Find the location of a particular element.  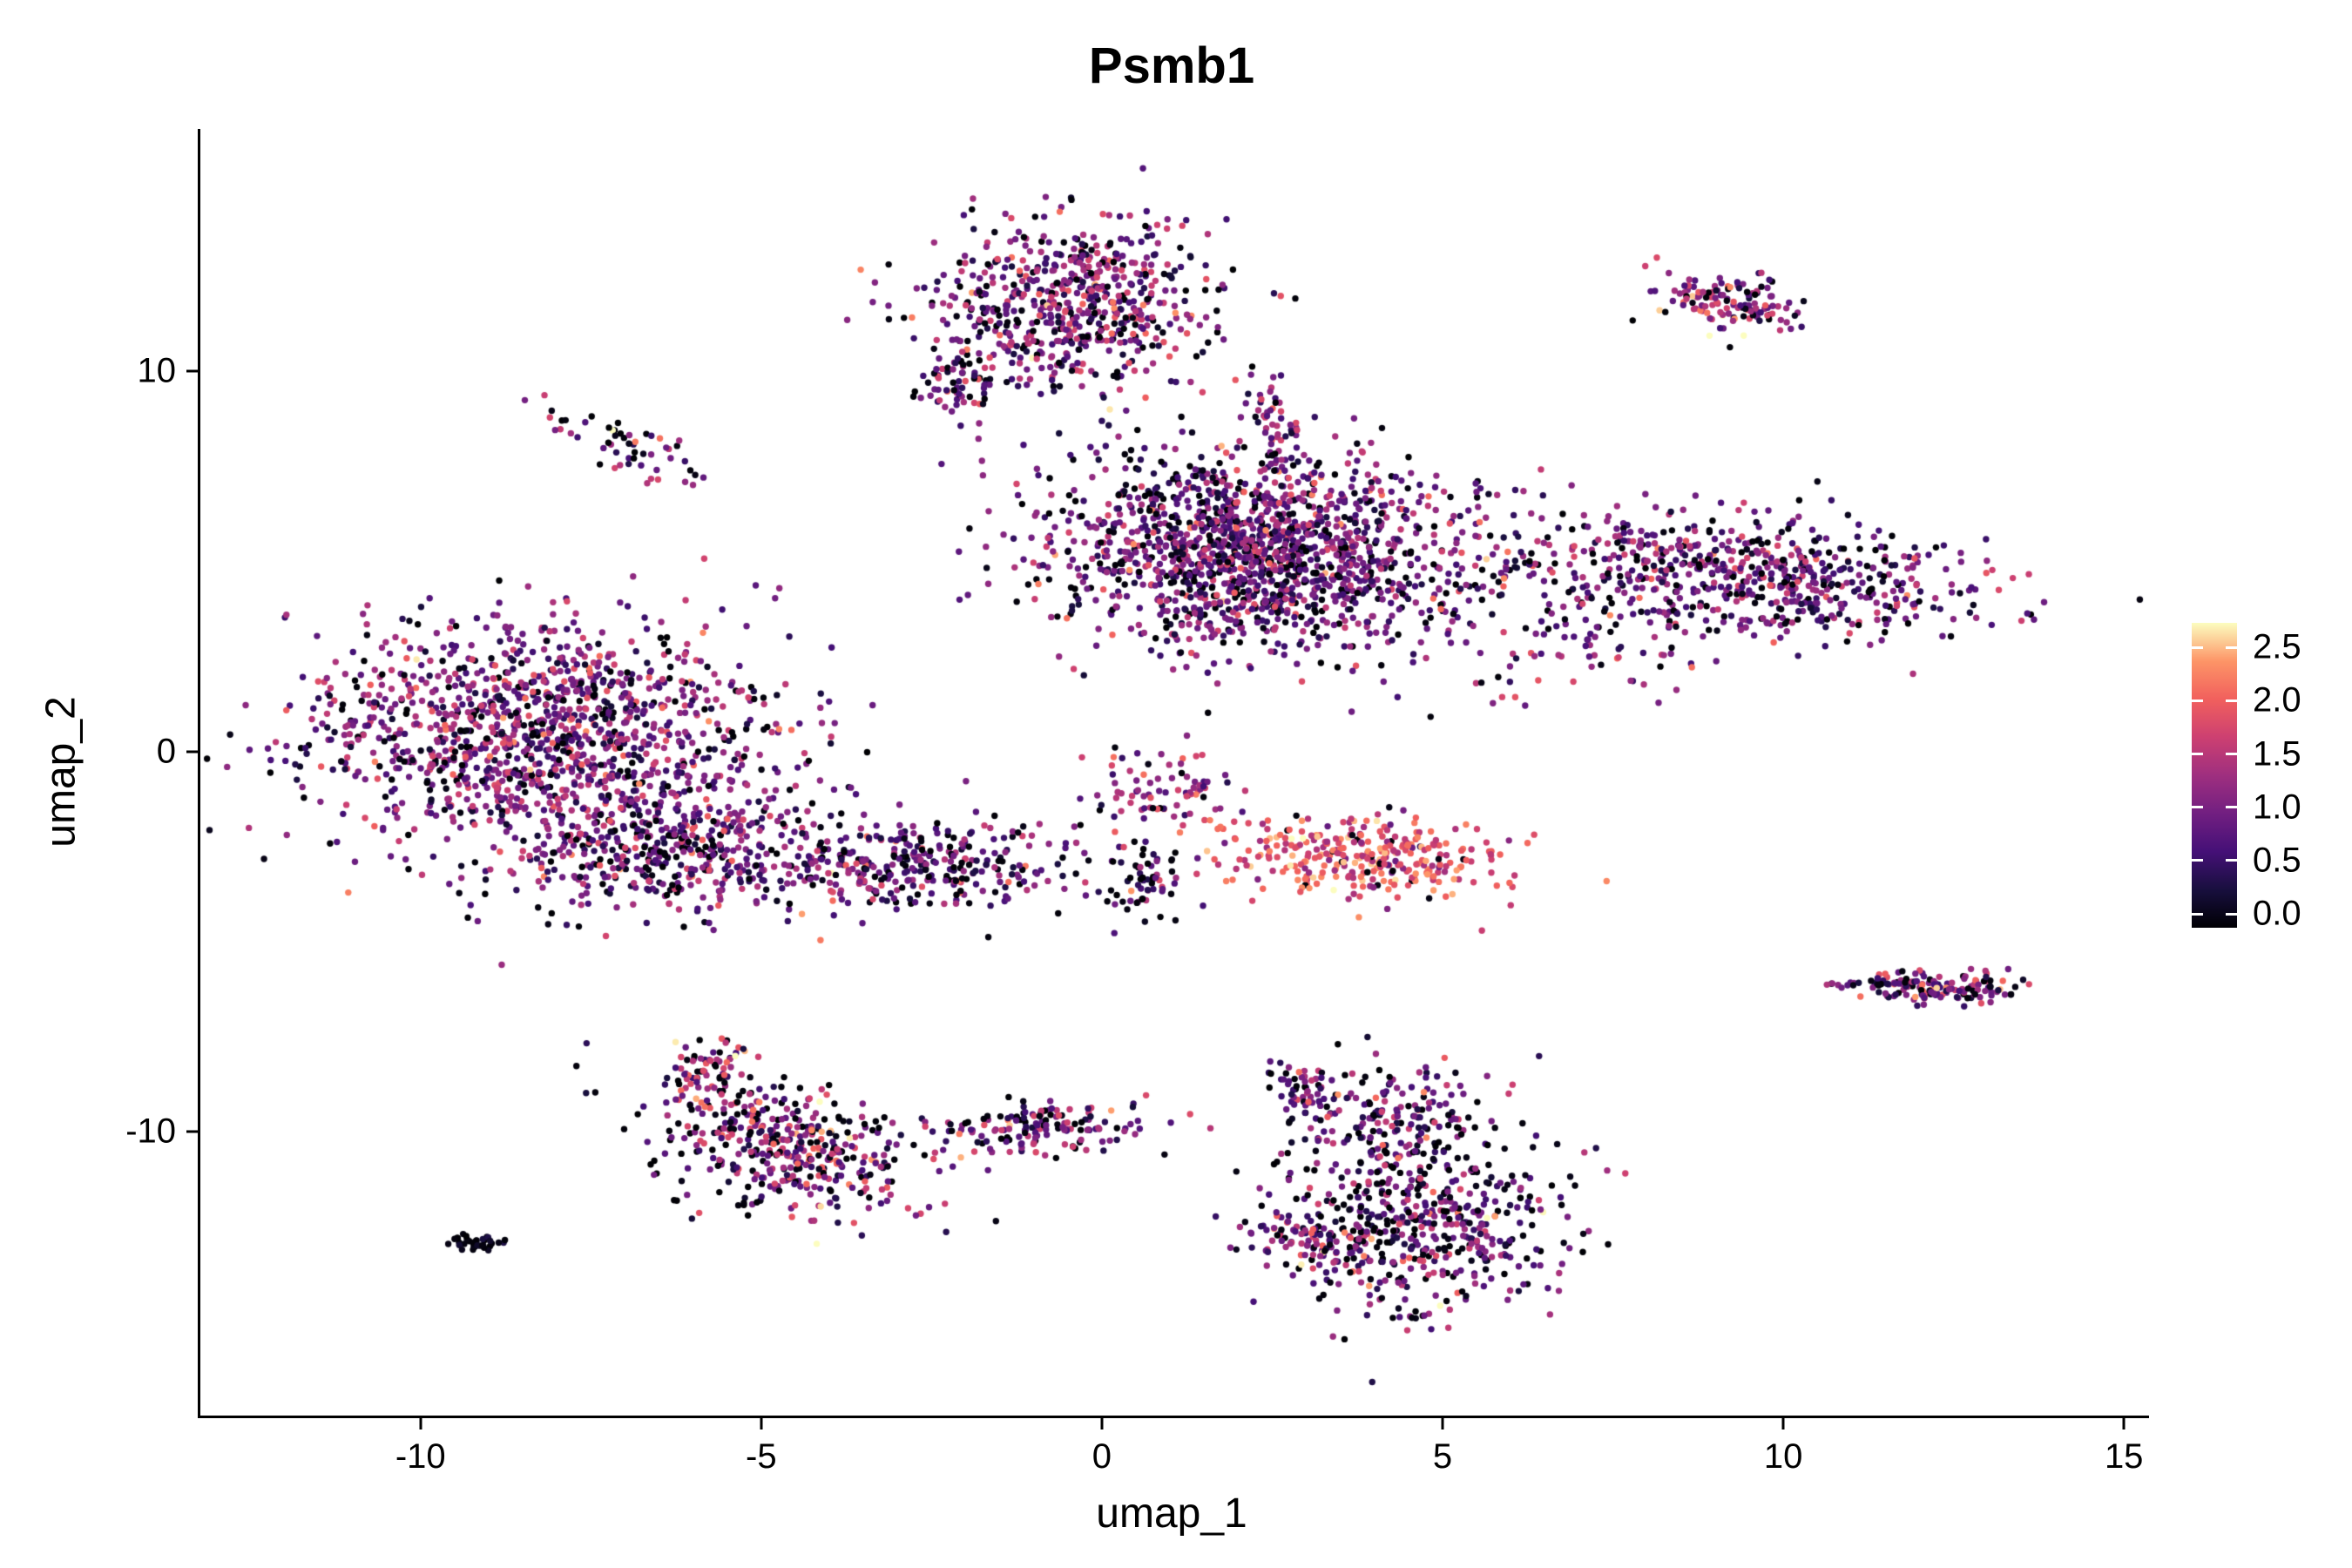

y-axis-tick-label: 0 is located at coordinates (166, 751).